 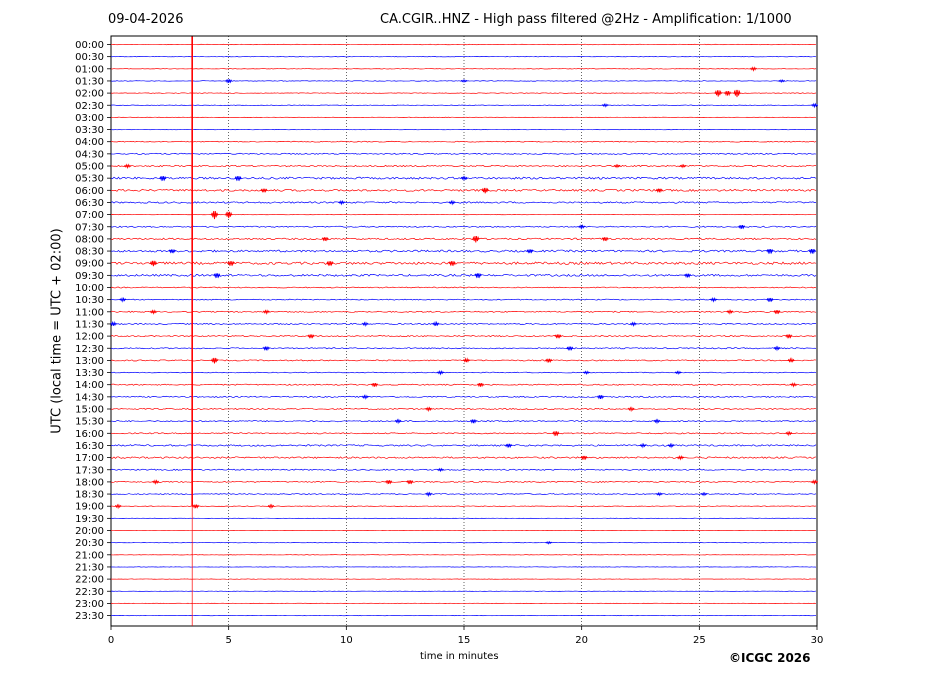 I want to click on trace-08:00, so click(x=463, y=239).